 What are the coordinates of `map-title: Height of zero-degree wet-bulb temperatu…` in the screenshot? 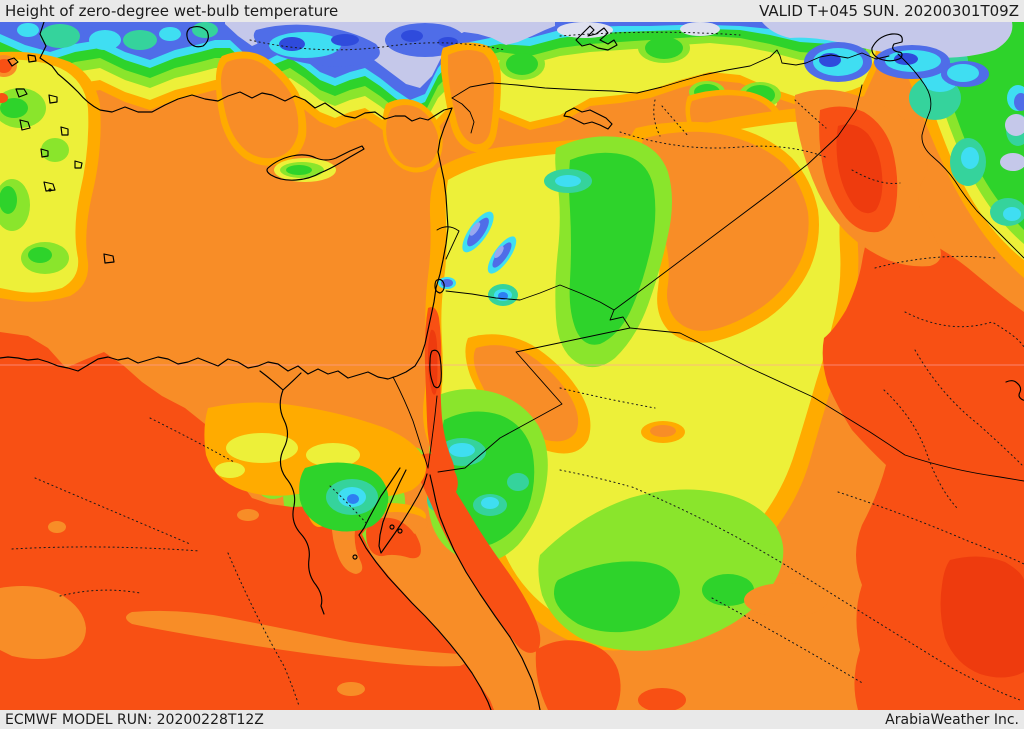 It's located at (172, 11).